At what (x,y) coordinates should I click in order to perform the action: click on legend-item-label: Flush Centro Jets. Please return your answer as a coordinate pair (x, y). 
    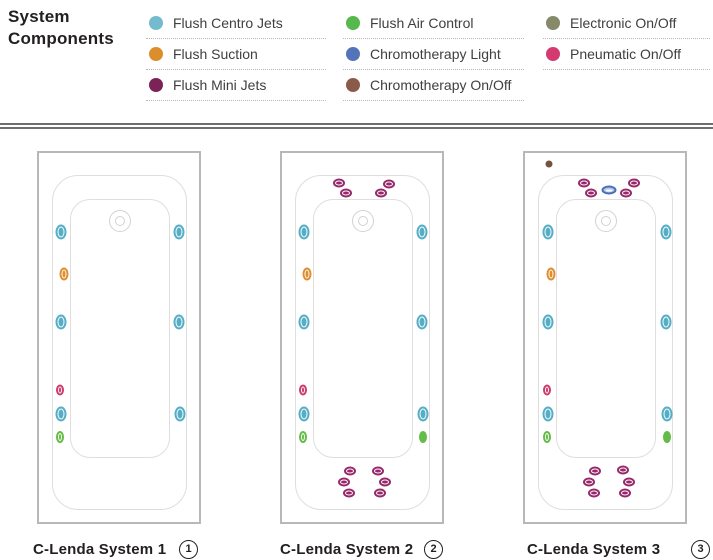
    Looking at the image, I should click on (228, 23).